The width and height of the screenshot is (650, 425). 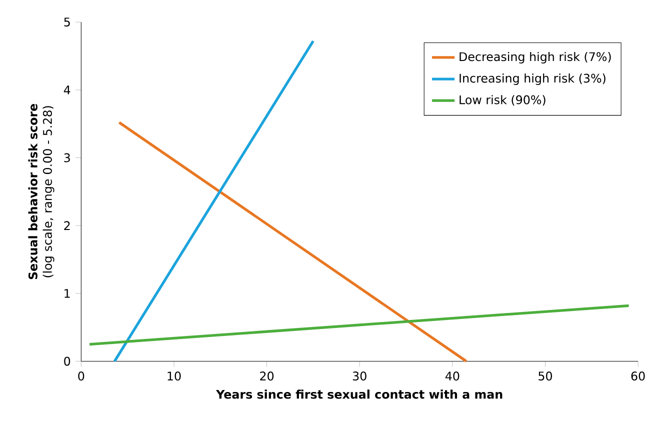 What do you see at coordinates (533, 80) in the screenshot?
I see `legend-label: Increasing high risk (3%)` at bounding box center [533, 80].